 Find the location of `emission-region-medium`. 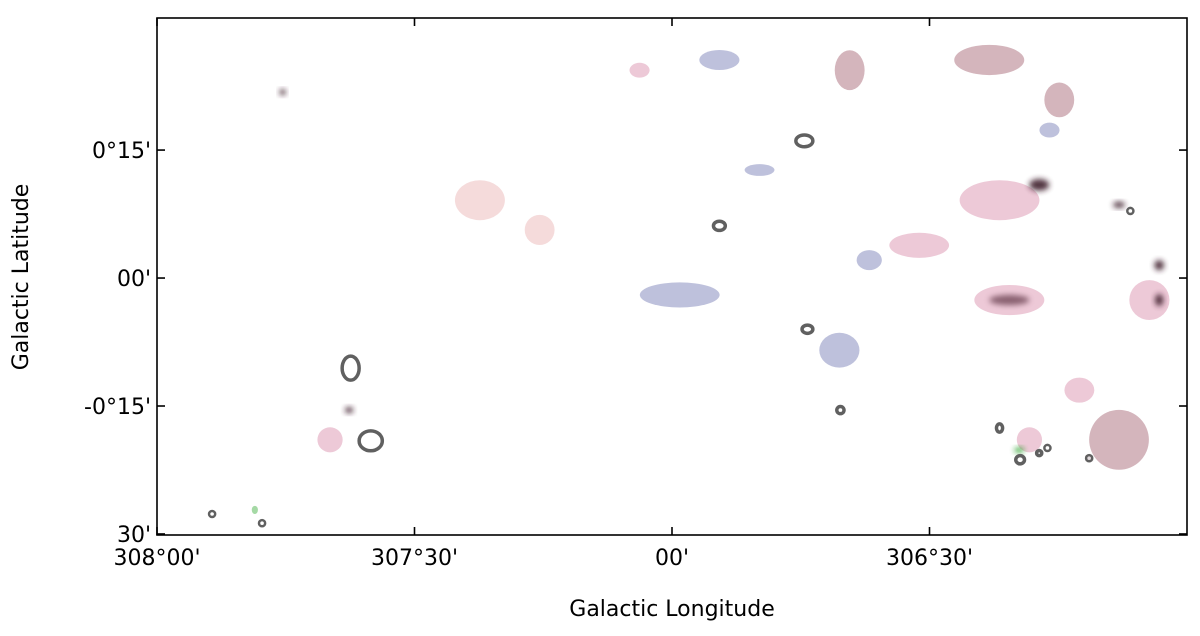

emission-region-medium is located at coordinates (1009, 300).